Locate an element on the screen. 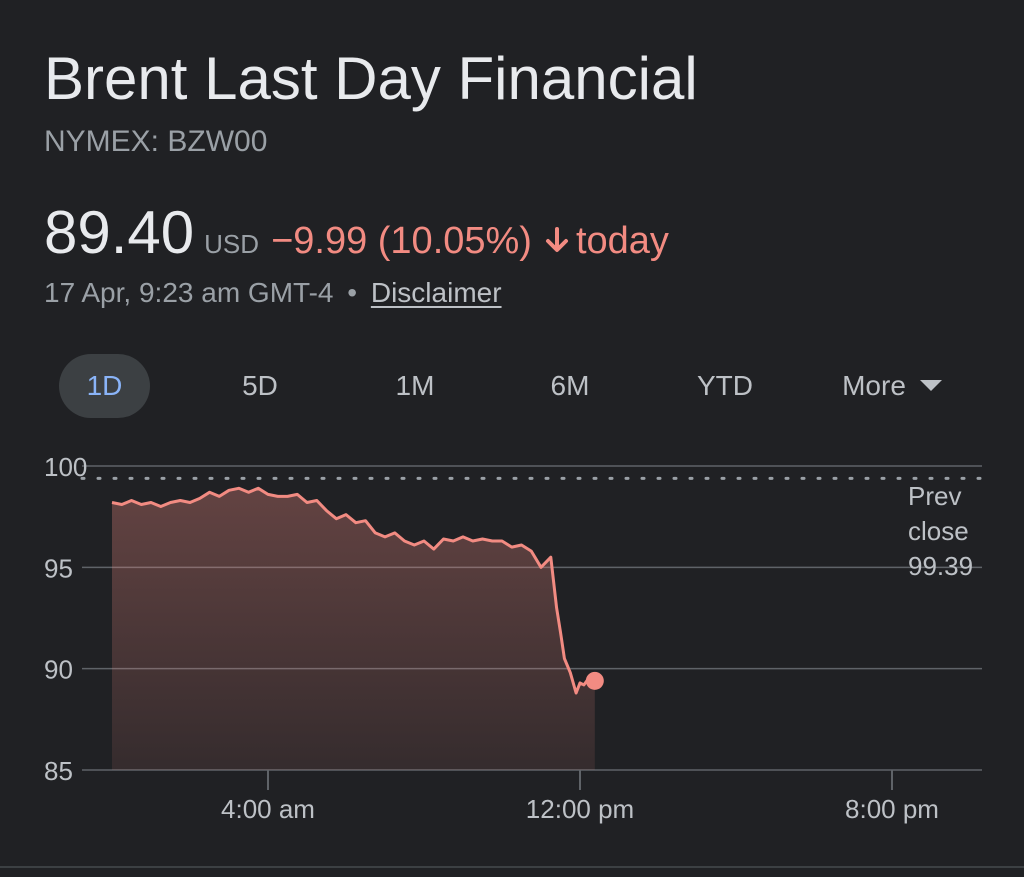  y-tick-label: 100 is located at coordinates (65, 467).